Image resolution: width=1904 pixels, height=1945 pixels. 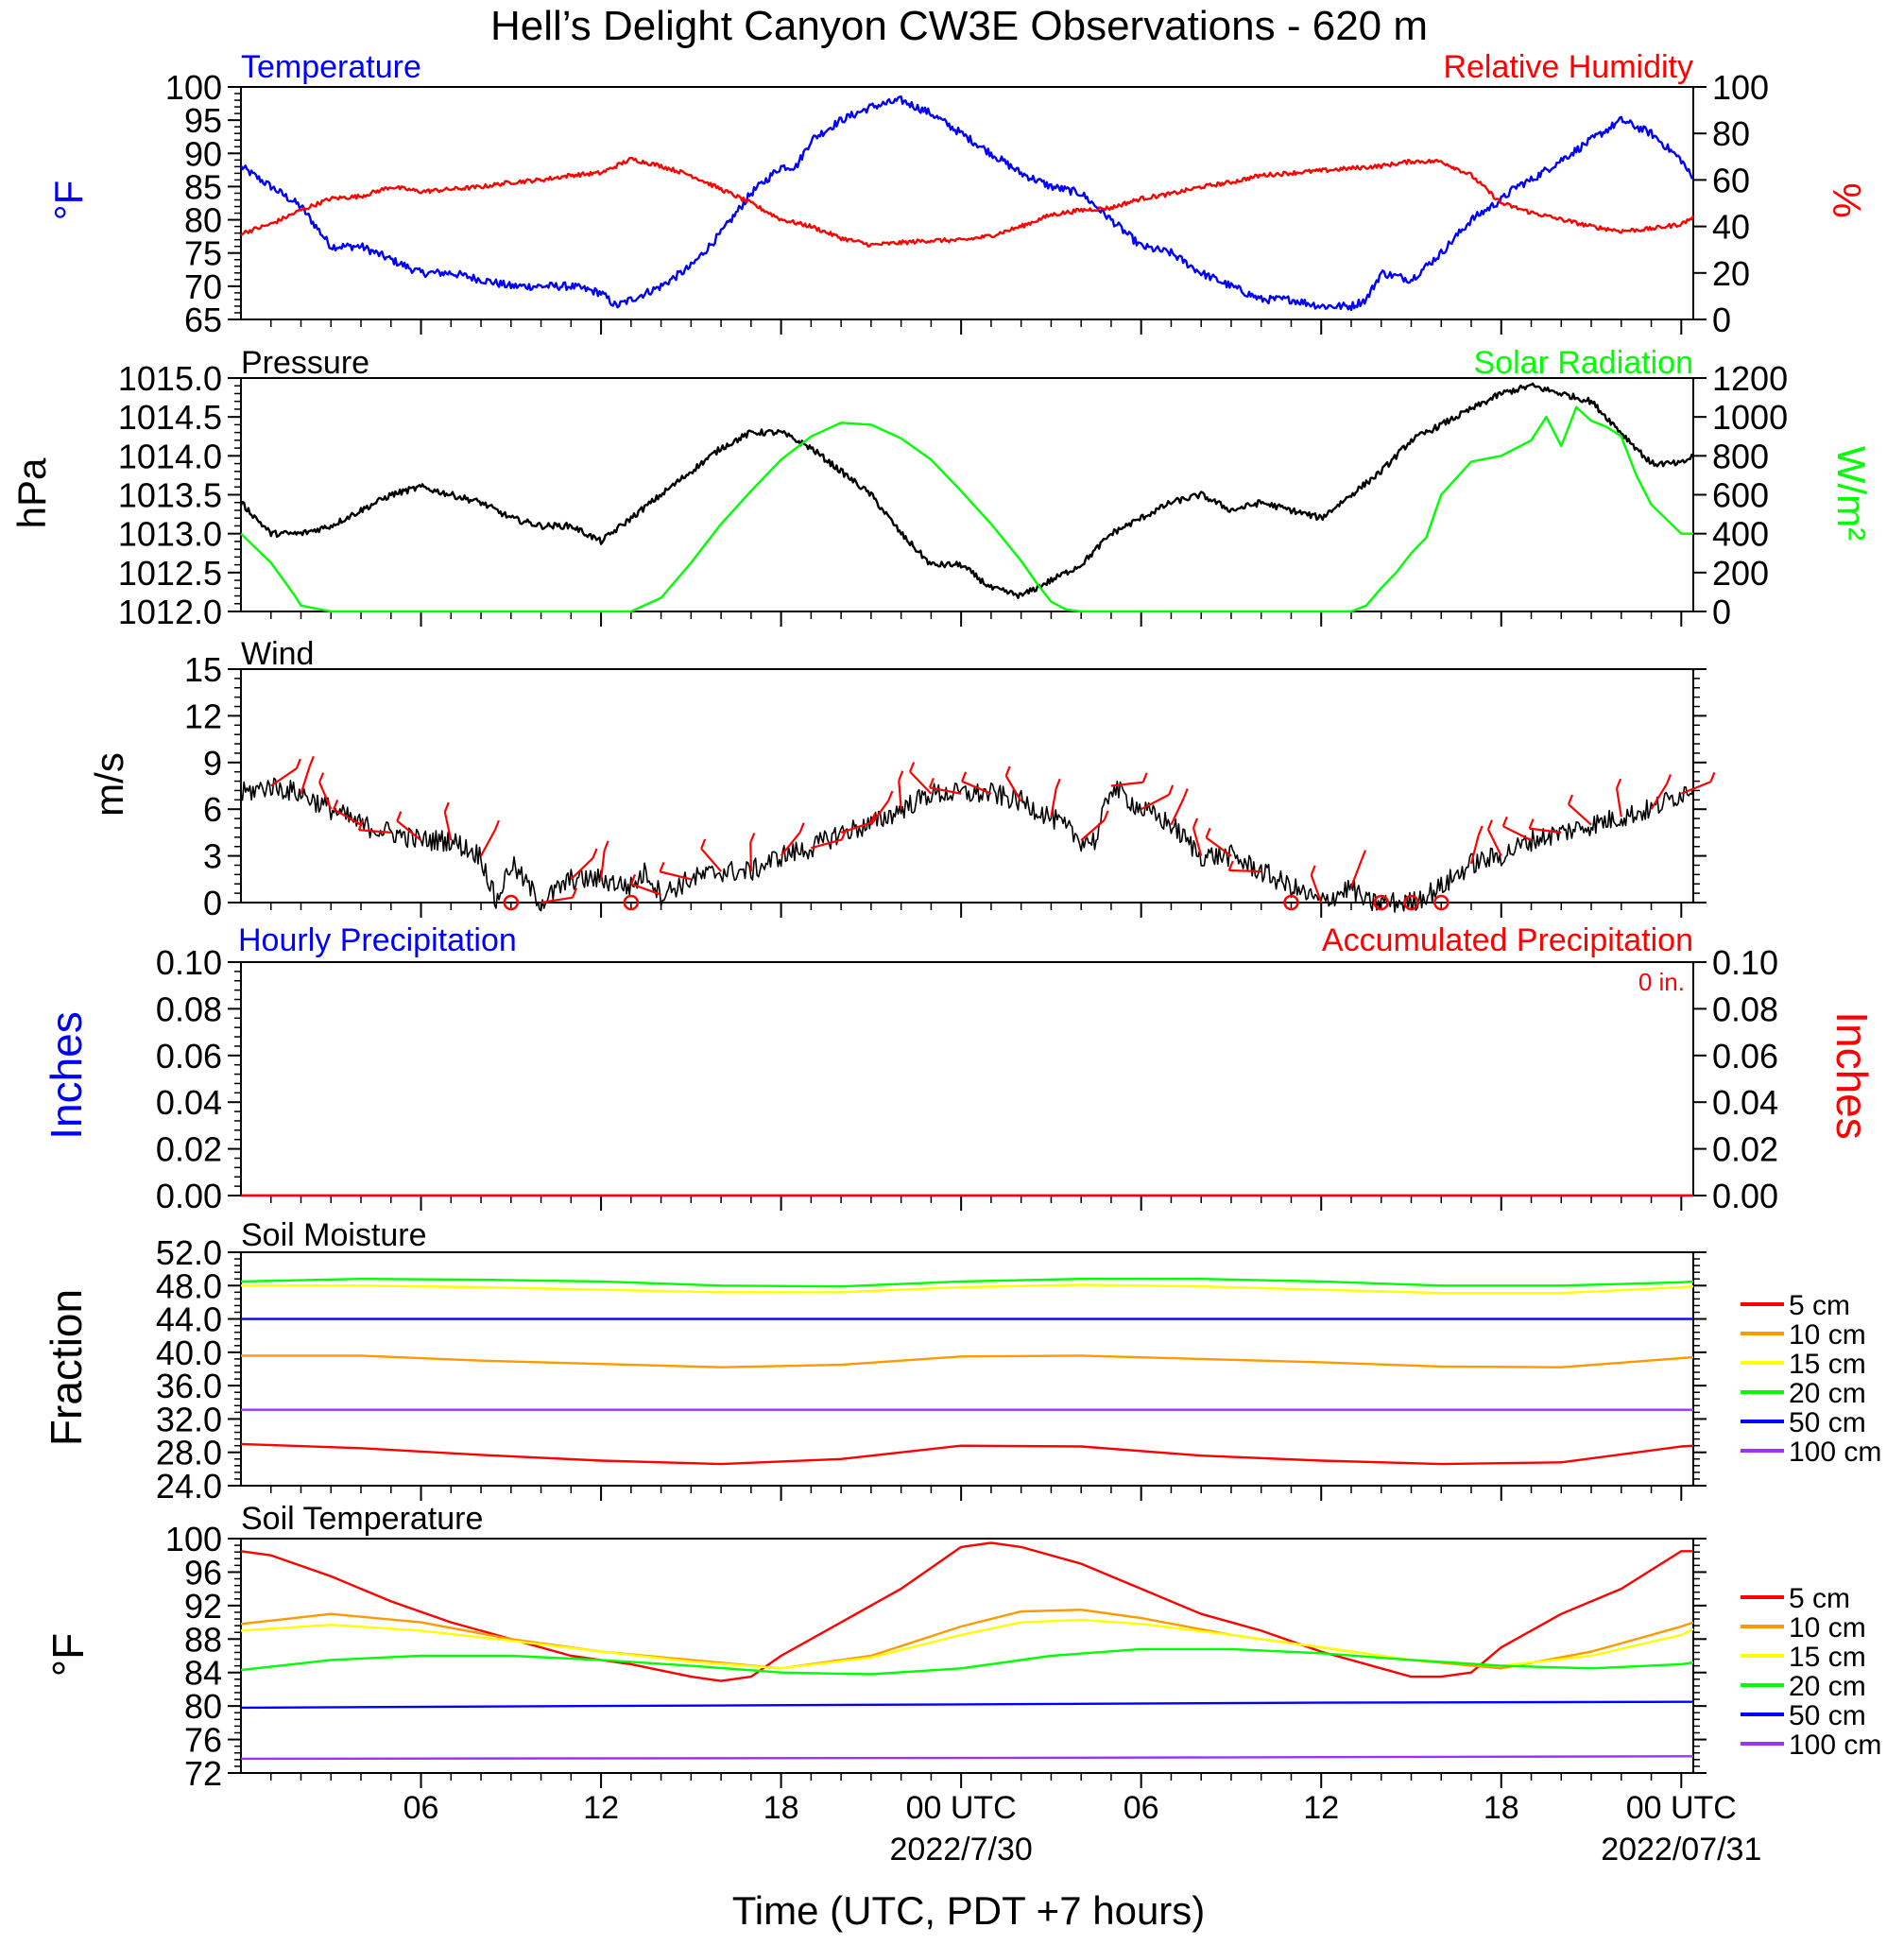 I want to click on soil-temperature-ylabel: °F, so click(x=68, y=1655).